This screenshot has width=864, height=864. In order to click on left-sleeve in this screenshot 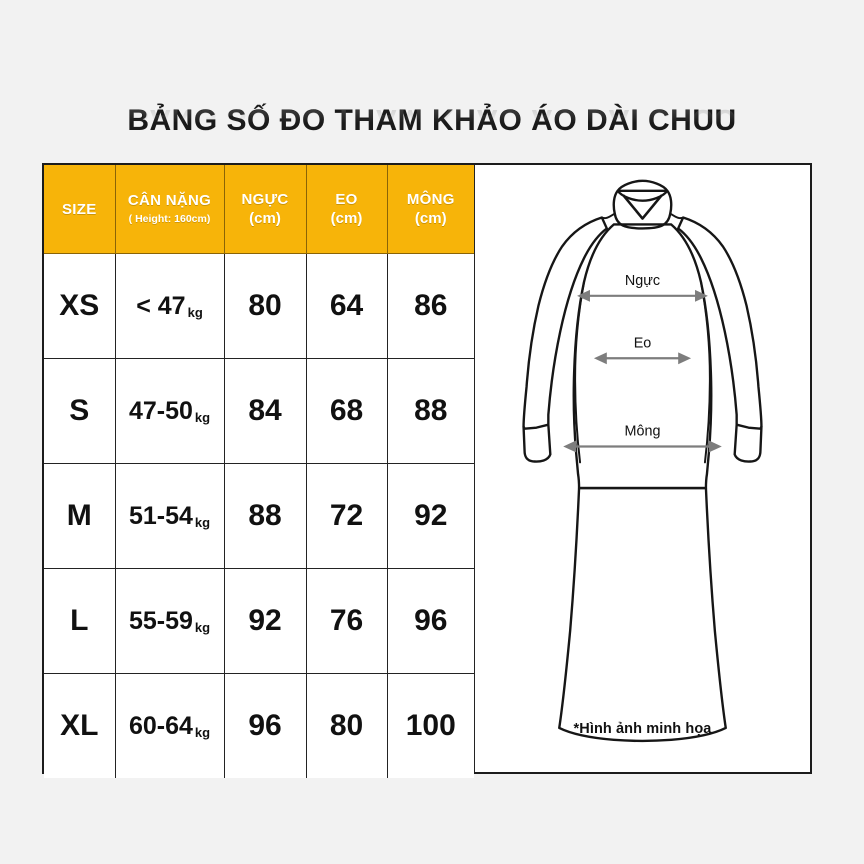, I will do `click(565, 323)`.